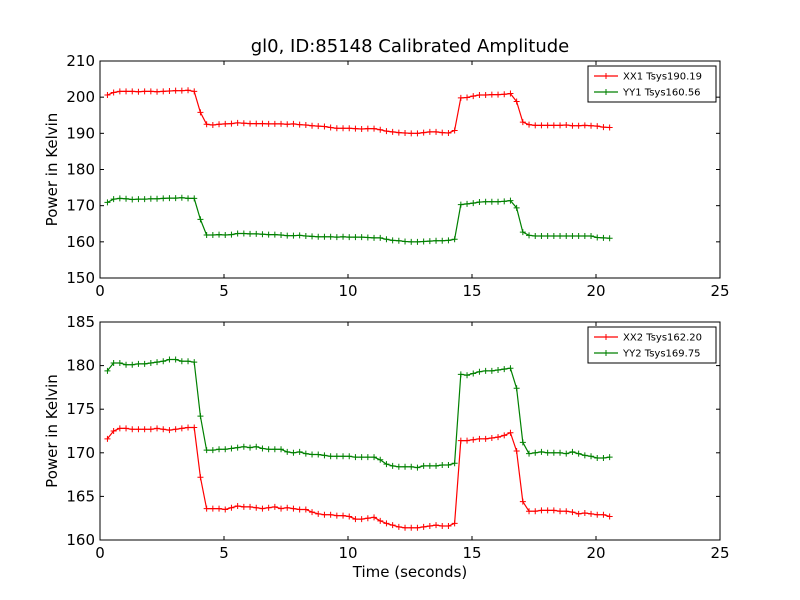  Describe the element at coordinates (224, 291) in the screenshot. I see `panel-0-x-tick-label-1: 5` at that location.